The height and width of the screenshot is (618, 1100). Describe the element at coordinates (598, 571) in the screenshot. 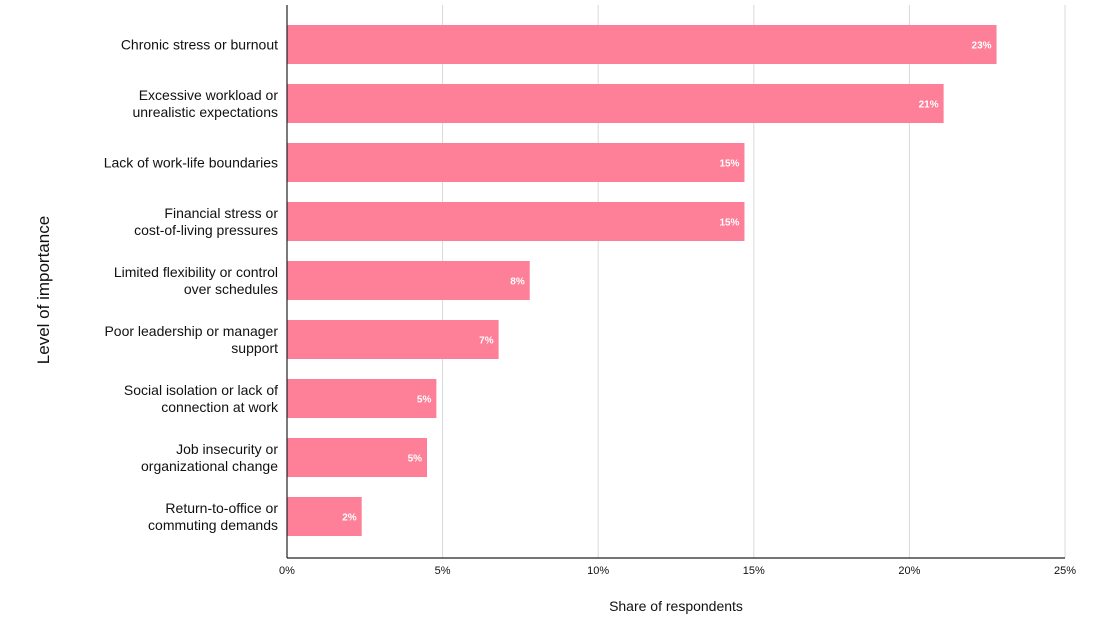

I see `x-tick-label: 10%` at that location.